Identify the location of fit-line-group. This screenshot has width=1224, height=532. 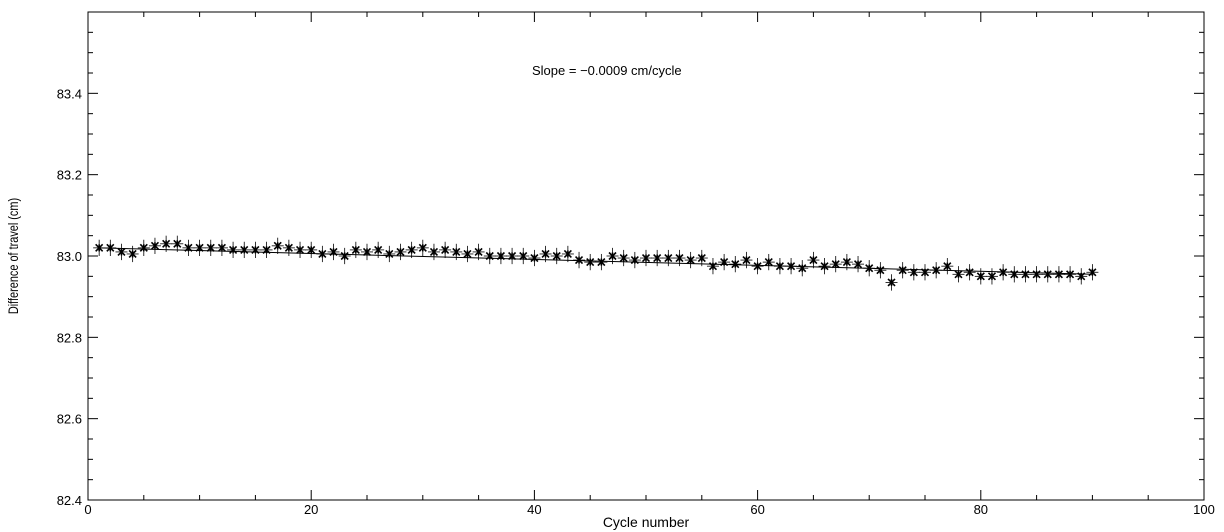
(596, 261).